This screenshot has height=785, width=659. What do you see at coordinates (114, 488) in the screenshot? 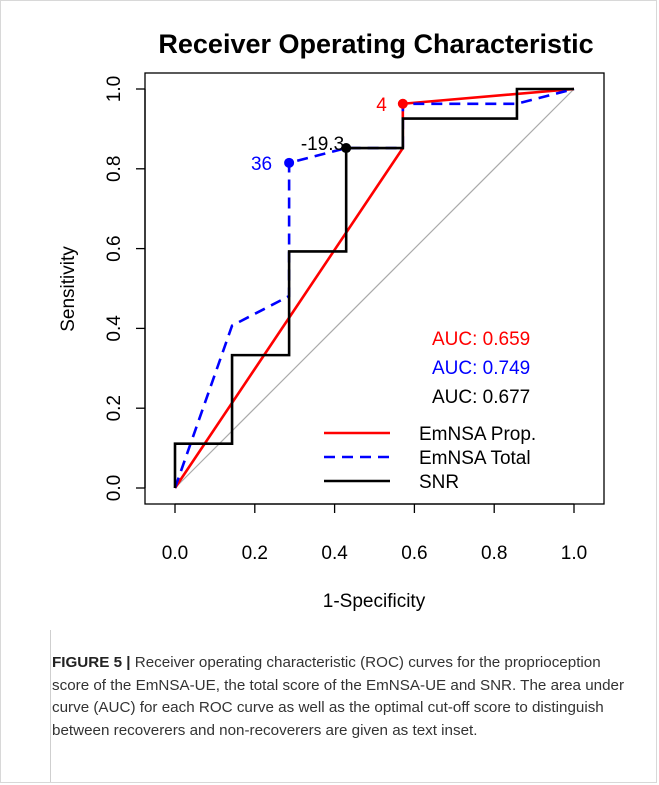
I see `y-tick-label: 0.0` at bounding box center [114, 488].